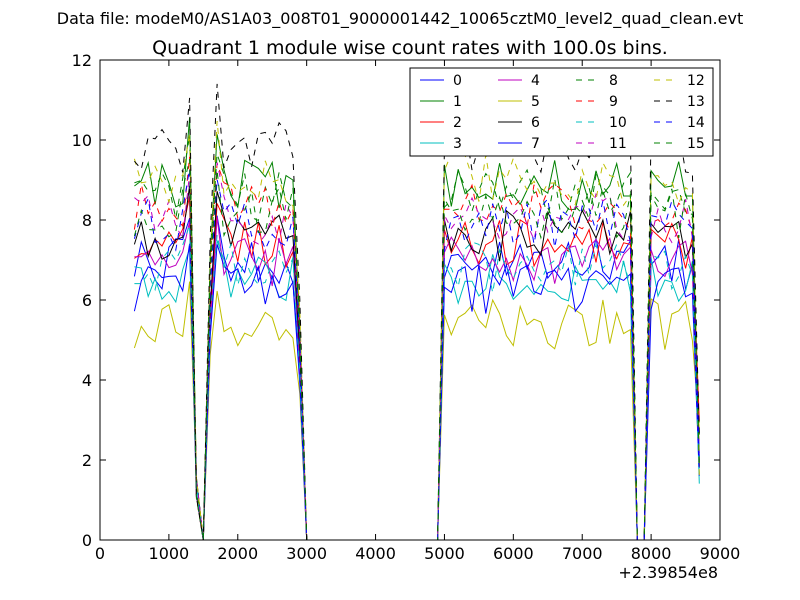 The image size is (800, 600). I want to click on y-tick-label: 8, so click(87, 220).